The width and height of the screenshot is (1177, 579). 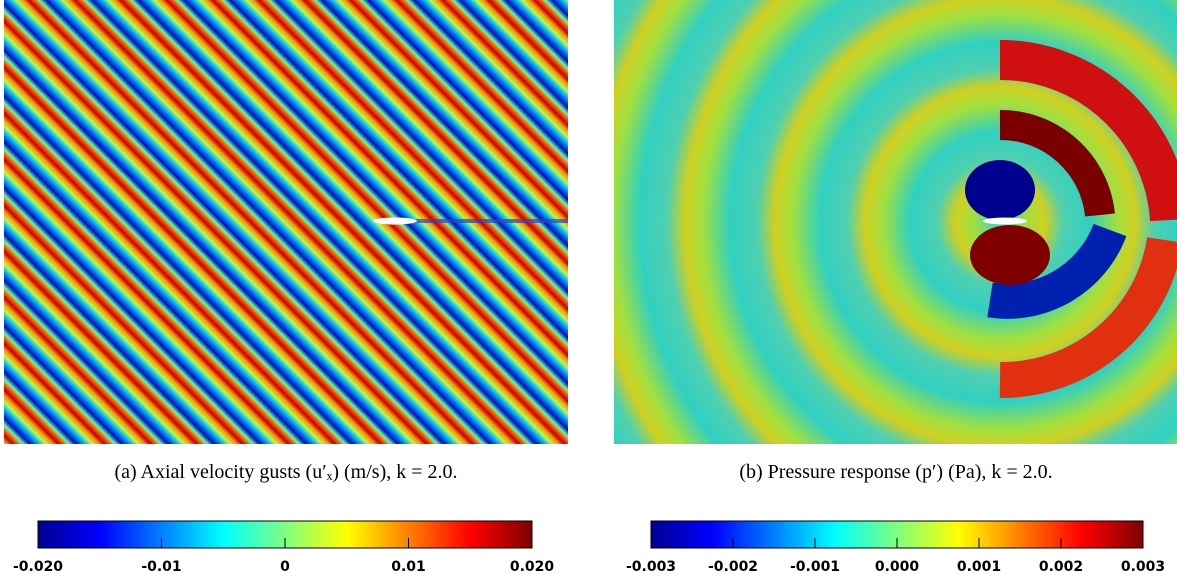 I want to click on colorbar-tick-label: 0.003, so click(x=1143, y=567).